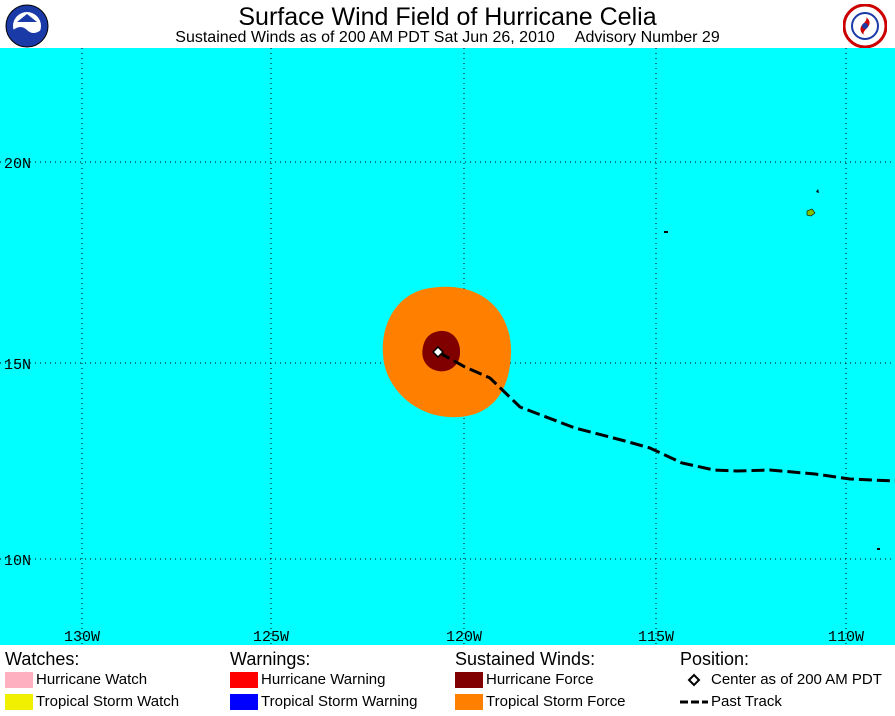  Describe the element at coordinates (17, 561) in the screenshot. I see `lat-label-10n: 10N` at that location.